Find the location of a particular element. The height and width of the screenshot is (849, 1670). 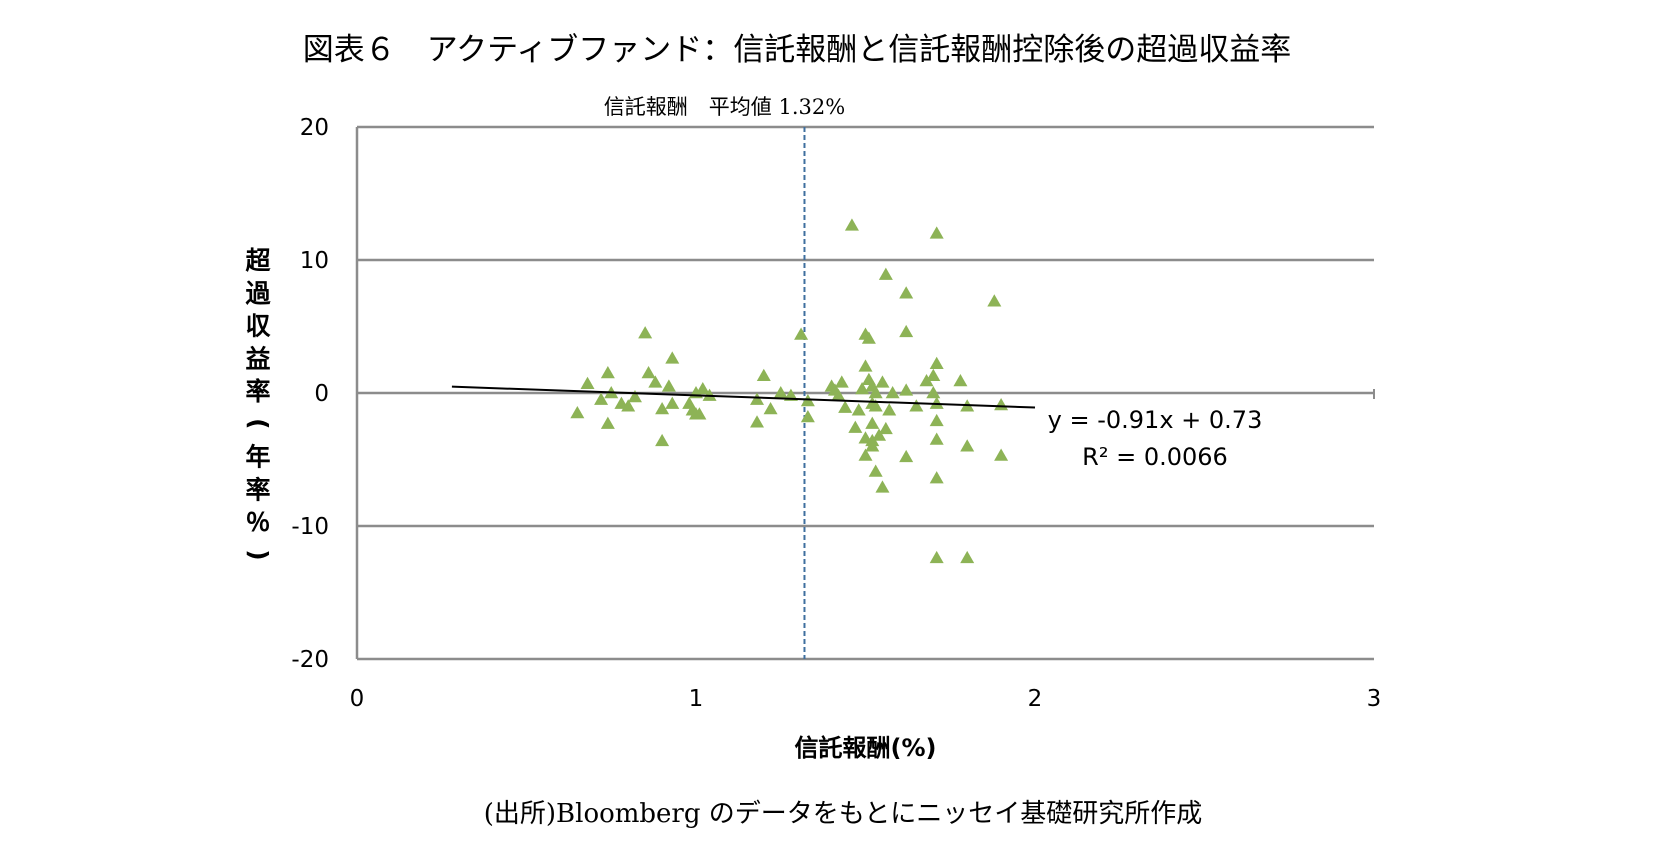

y-tick-label: -10 is located at coordinates (310, 527).